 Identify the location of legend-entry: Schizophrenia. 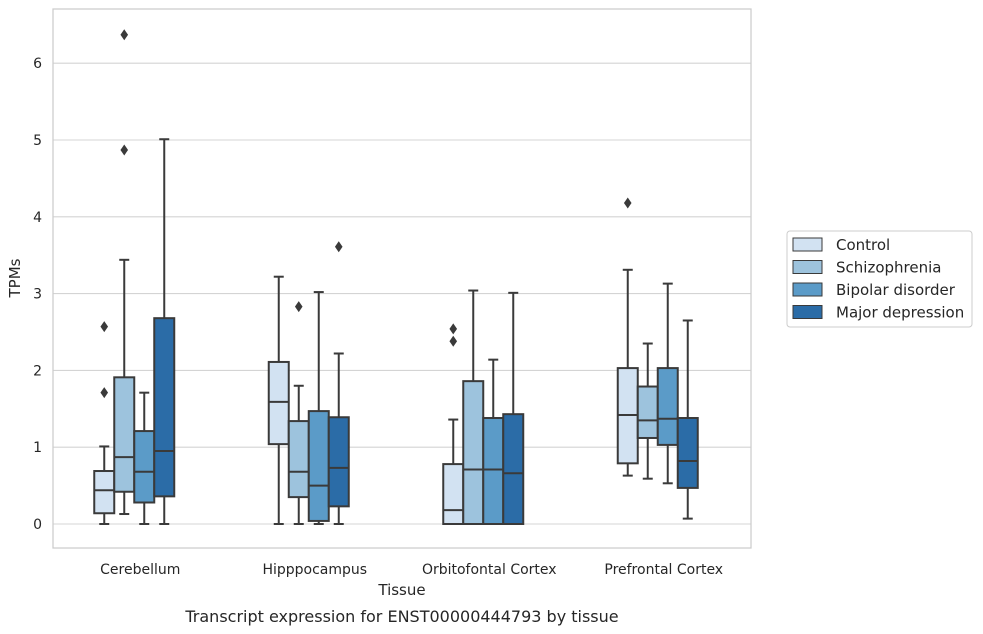
(888, 268).